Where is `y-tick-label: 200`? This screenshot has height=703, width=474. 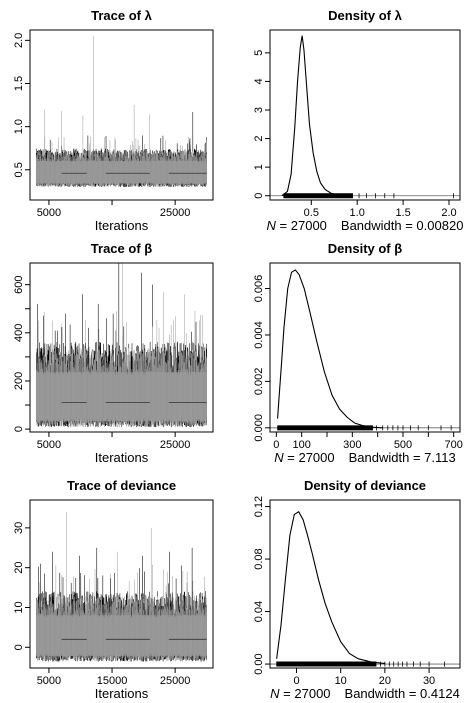
y-tick-label: 200 is located at coordinates (19, 381).